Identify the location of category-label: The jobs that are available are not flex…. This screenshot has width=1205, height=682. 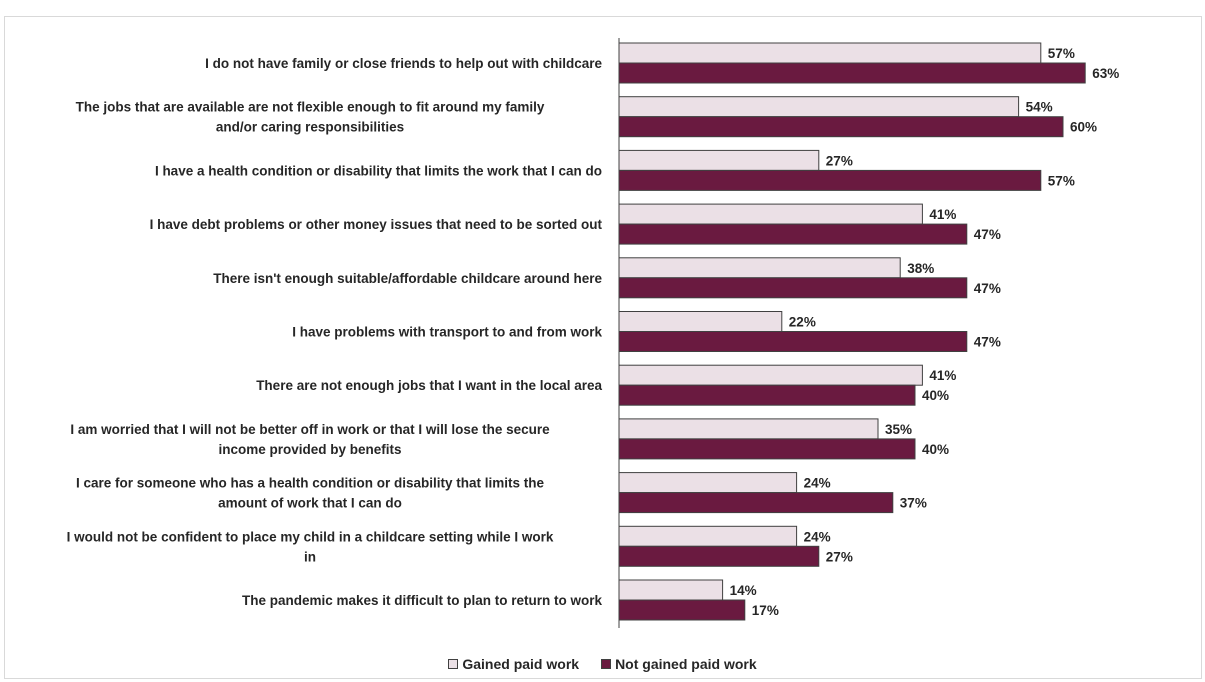
(310, 107).